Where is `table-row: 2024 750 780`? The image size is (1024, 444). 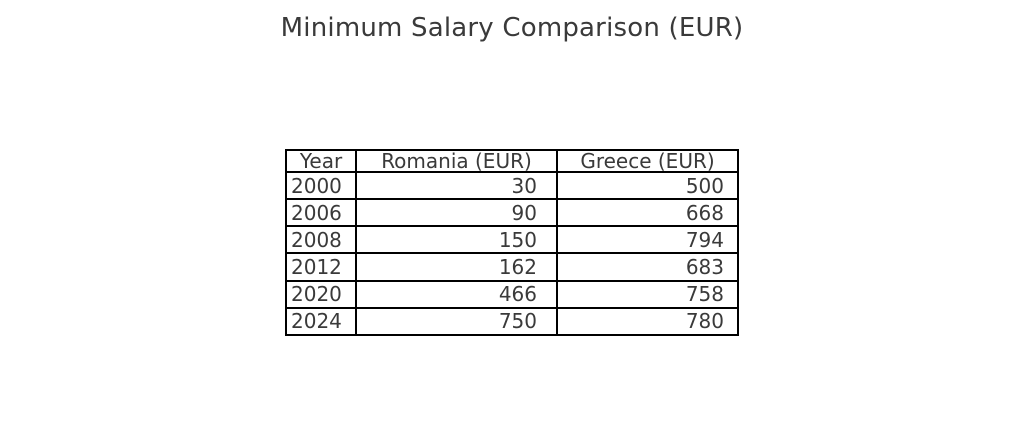
table-row: 2024 750 780 is located at coordinates (512, 321).